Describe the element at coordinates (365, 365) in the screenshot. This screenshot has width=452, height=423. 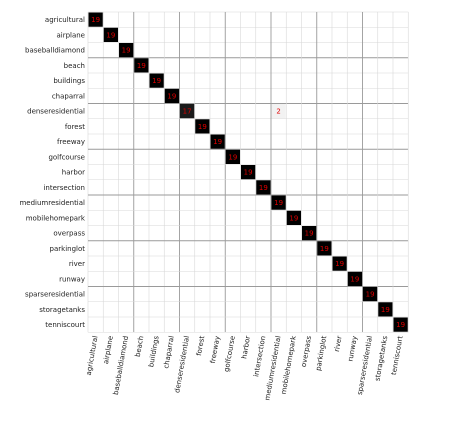
I see `x-tick-label: sparseresidential` at that location.